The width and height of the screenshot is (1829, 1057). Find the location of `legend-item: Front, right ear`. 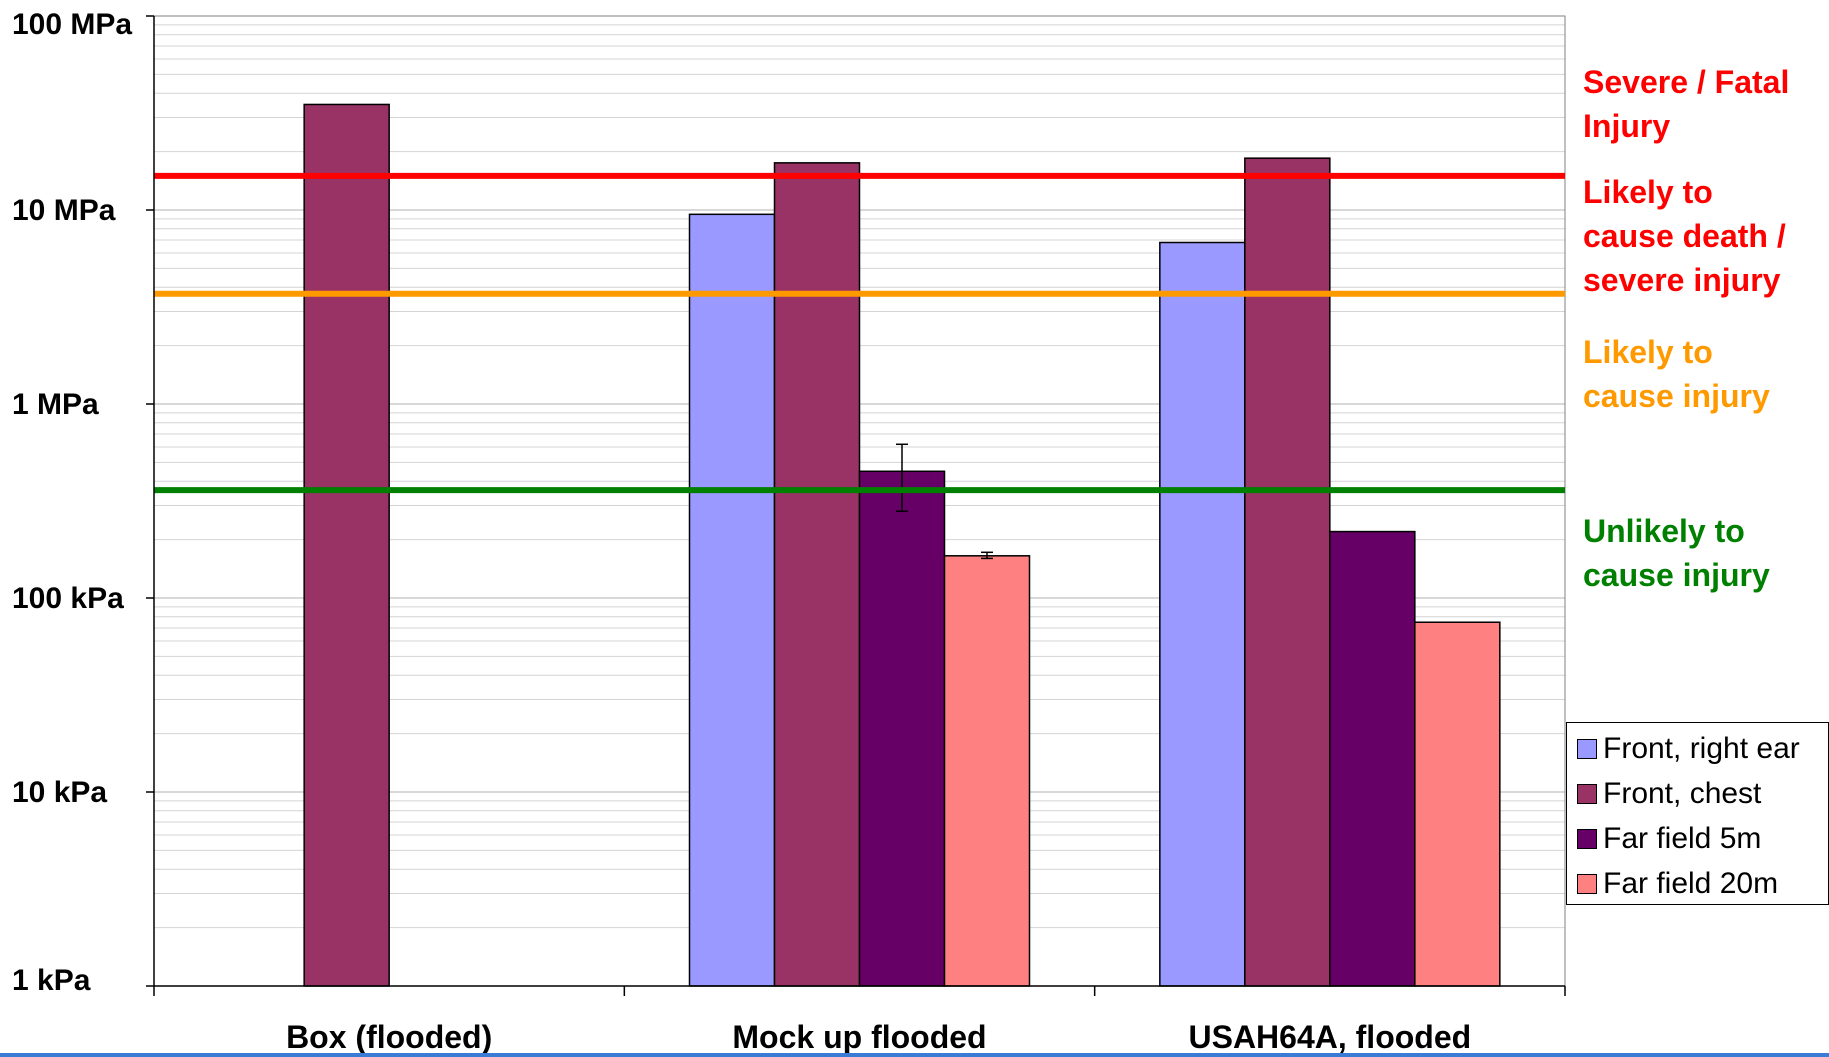

legend-item: Front, right ear is located at coordinates (1688, 749).